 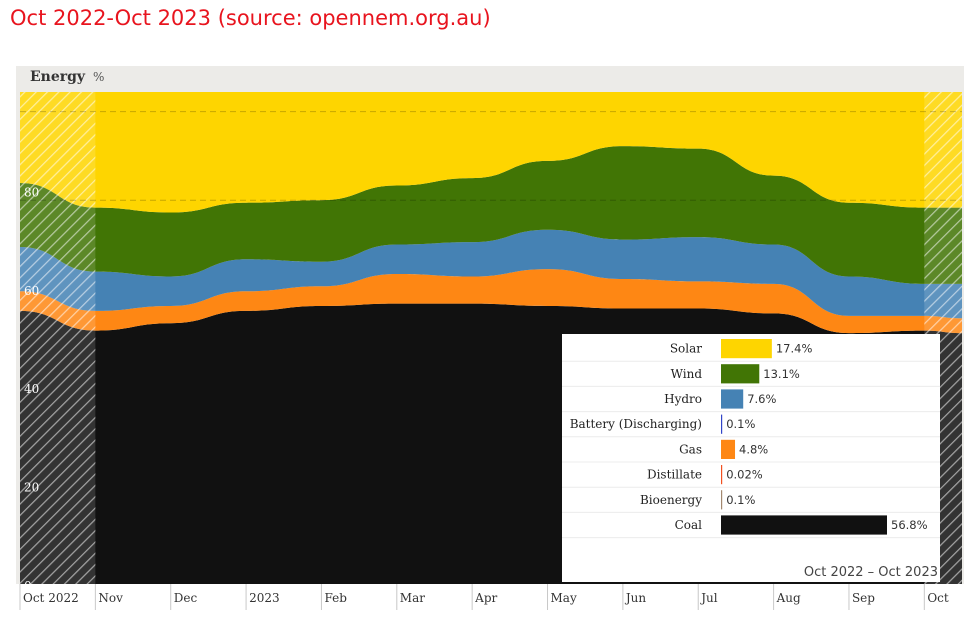 What do you see at coordinates (781, 374) in the screenshot?
I see `legend-value-wind: 13.1%` at bounding box center [781, 374].